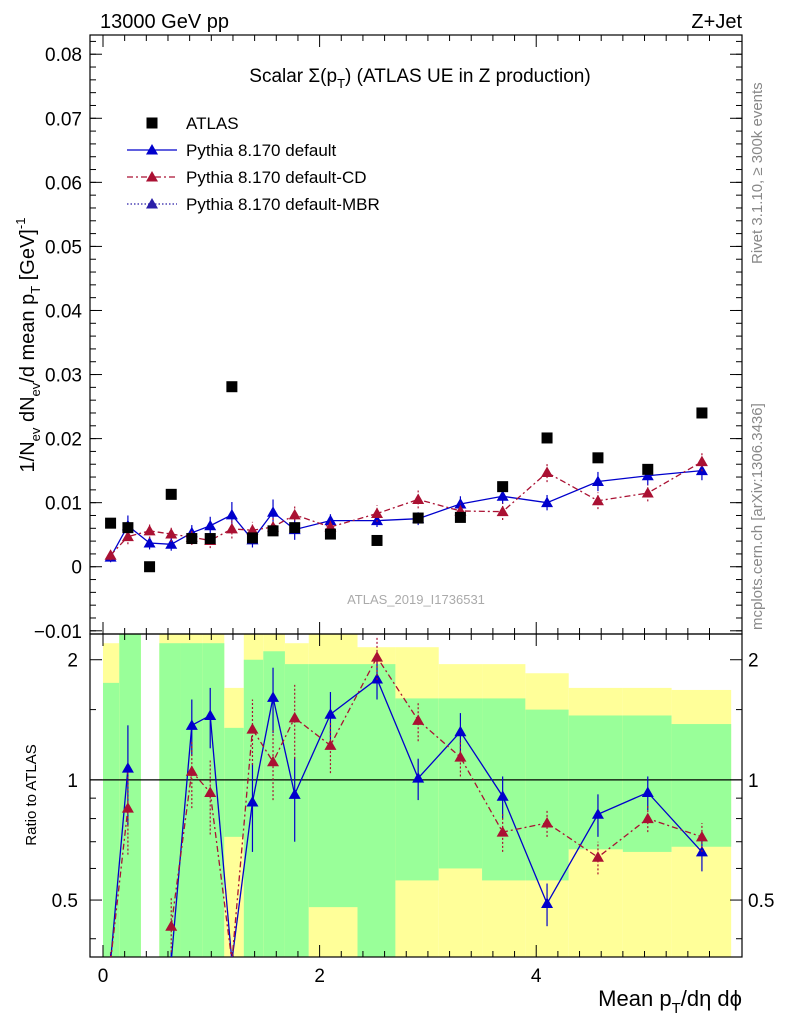  I want to click on legend-label-2: Pythia 8.170 default-CD, so click(276, 177).